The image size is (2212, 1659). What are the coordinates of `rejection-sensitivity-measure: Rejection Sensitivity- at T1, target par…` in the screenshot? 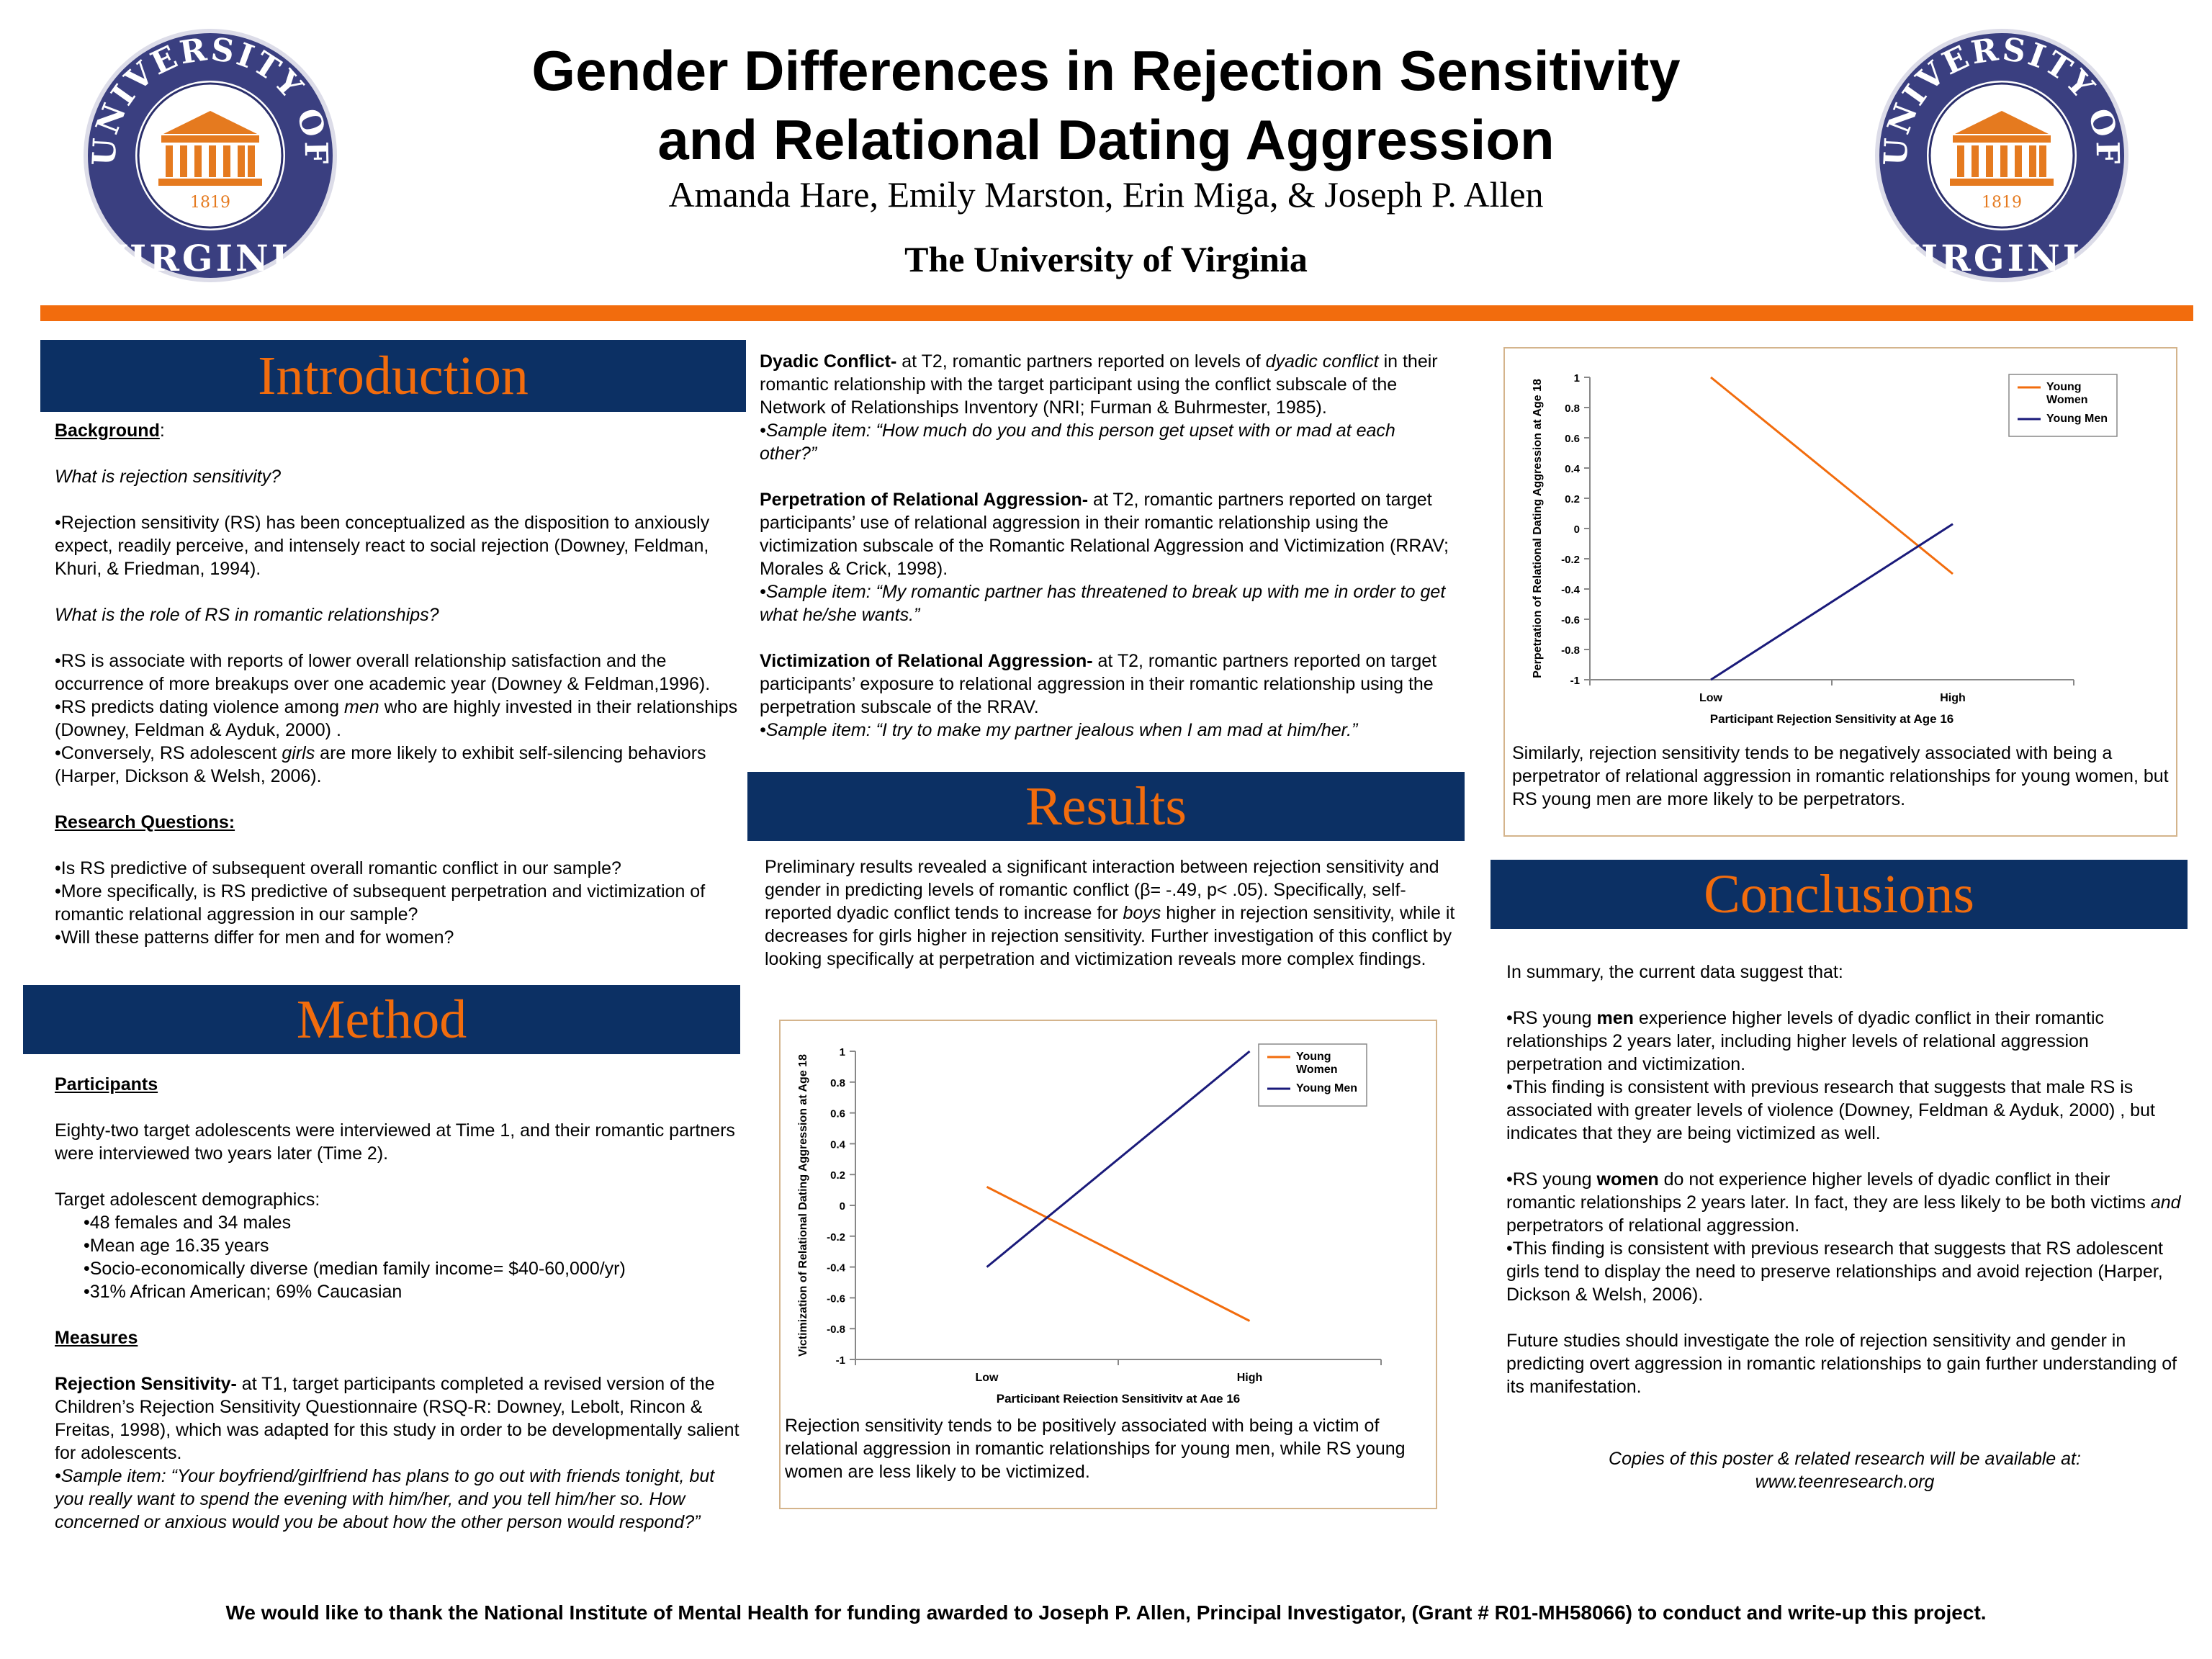 It's located at (397, 1418).